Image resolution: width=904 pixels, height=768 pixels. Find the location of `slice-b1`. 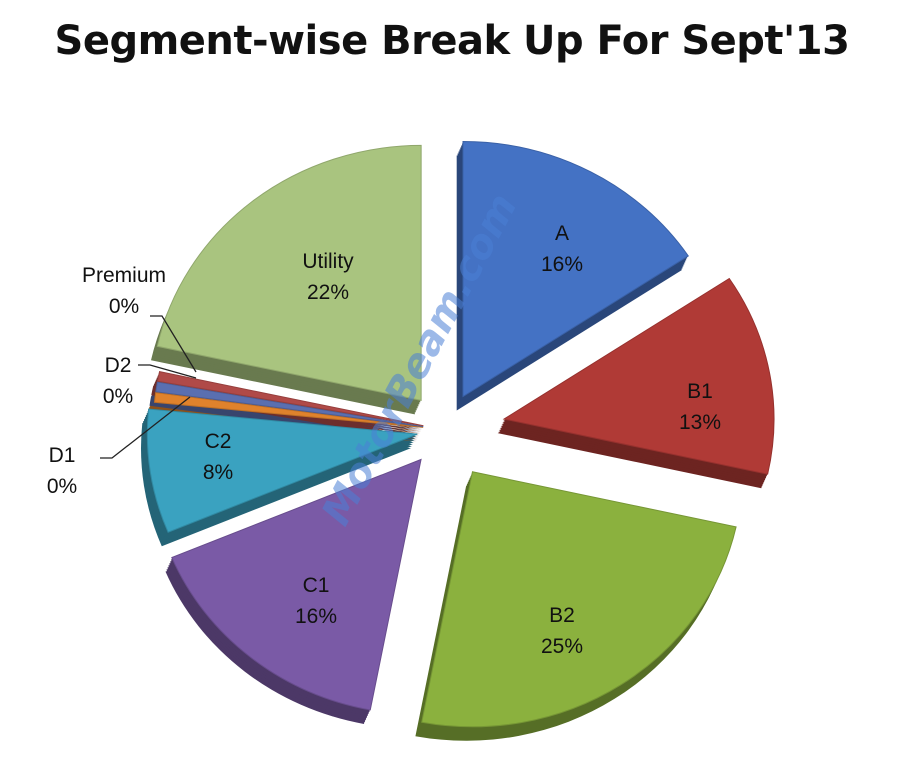

slice-b1 is located at coordinates (638, 376).